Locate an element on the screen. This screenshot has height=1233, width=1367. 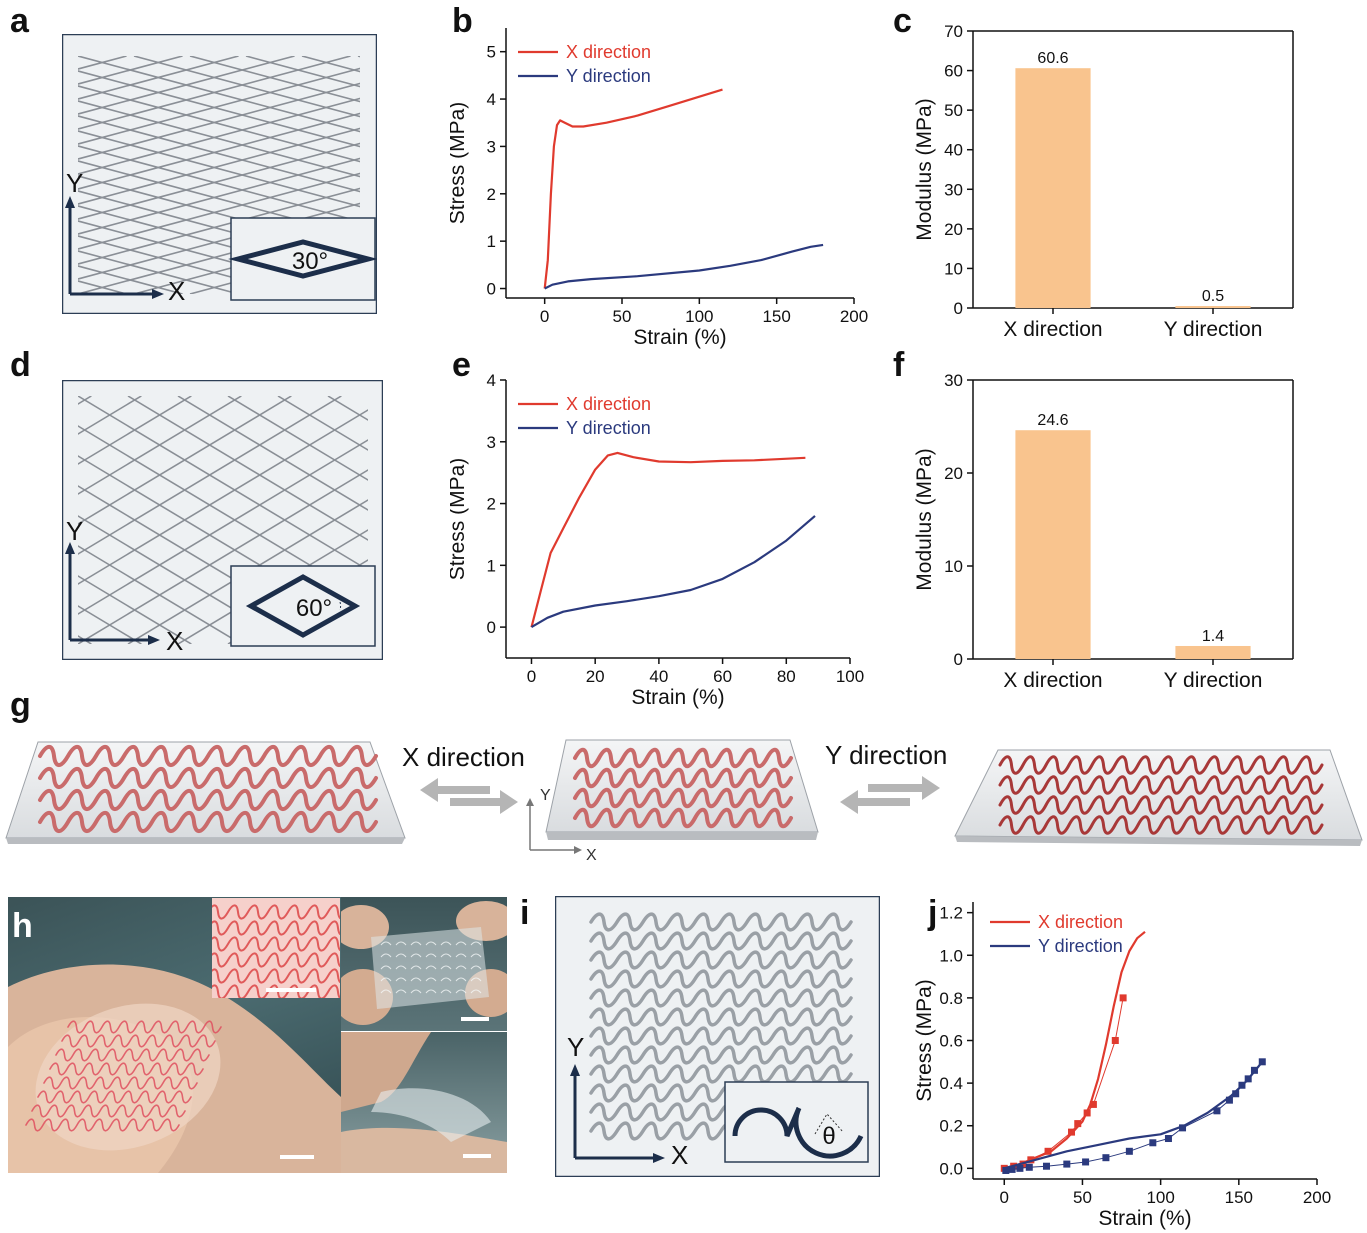
panel-d-schematic: 60° Y X is located at coordinates (222, 520).